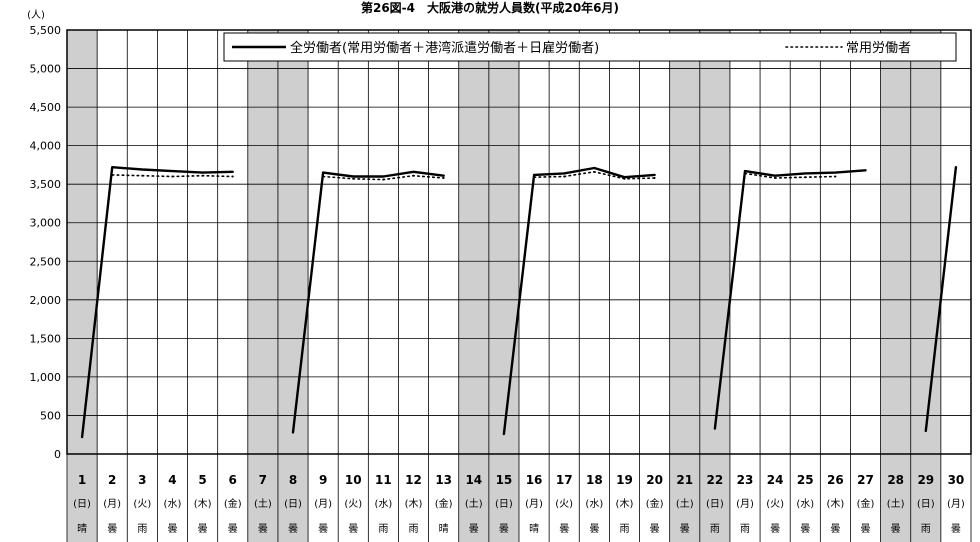 This screenshot has height=542, width=980. What do you see at coordinates (353, 480) in the screenshot?
I see `x-day-label-10: 10` at bounding box center [353, 480].